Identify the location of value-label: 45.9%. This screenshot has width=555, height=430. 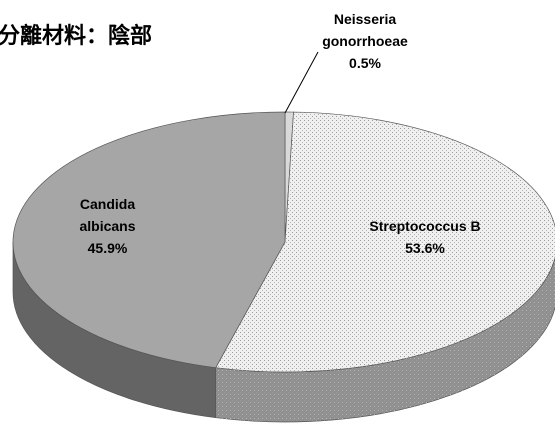
(107, 248).